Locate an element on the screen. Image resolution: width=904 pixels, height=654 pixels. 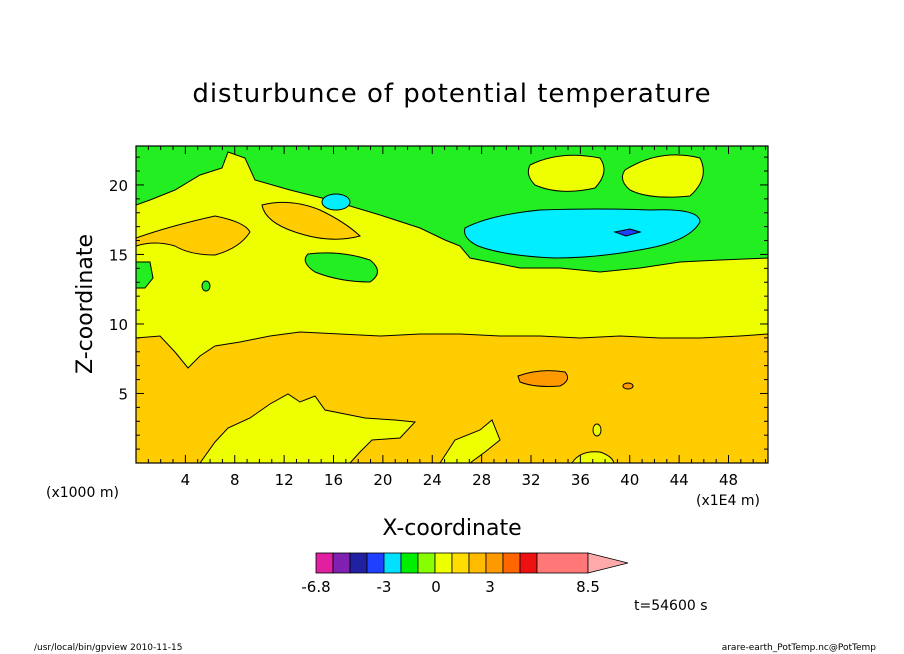
x-tick-label: 4 is located at coordinates (186, 480).